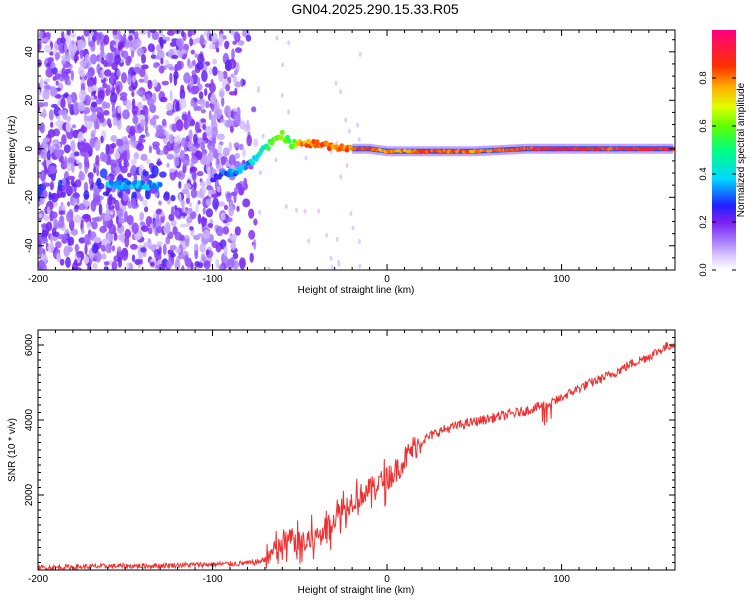 Image resolution: width=750 pixels, height=600 pixels. What do you see at coordinates (724, 150) in the screenshot?
I see `colorbar-gradient` at bounding box center [724, 150].